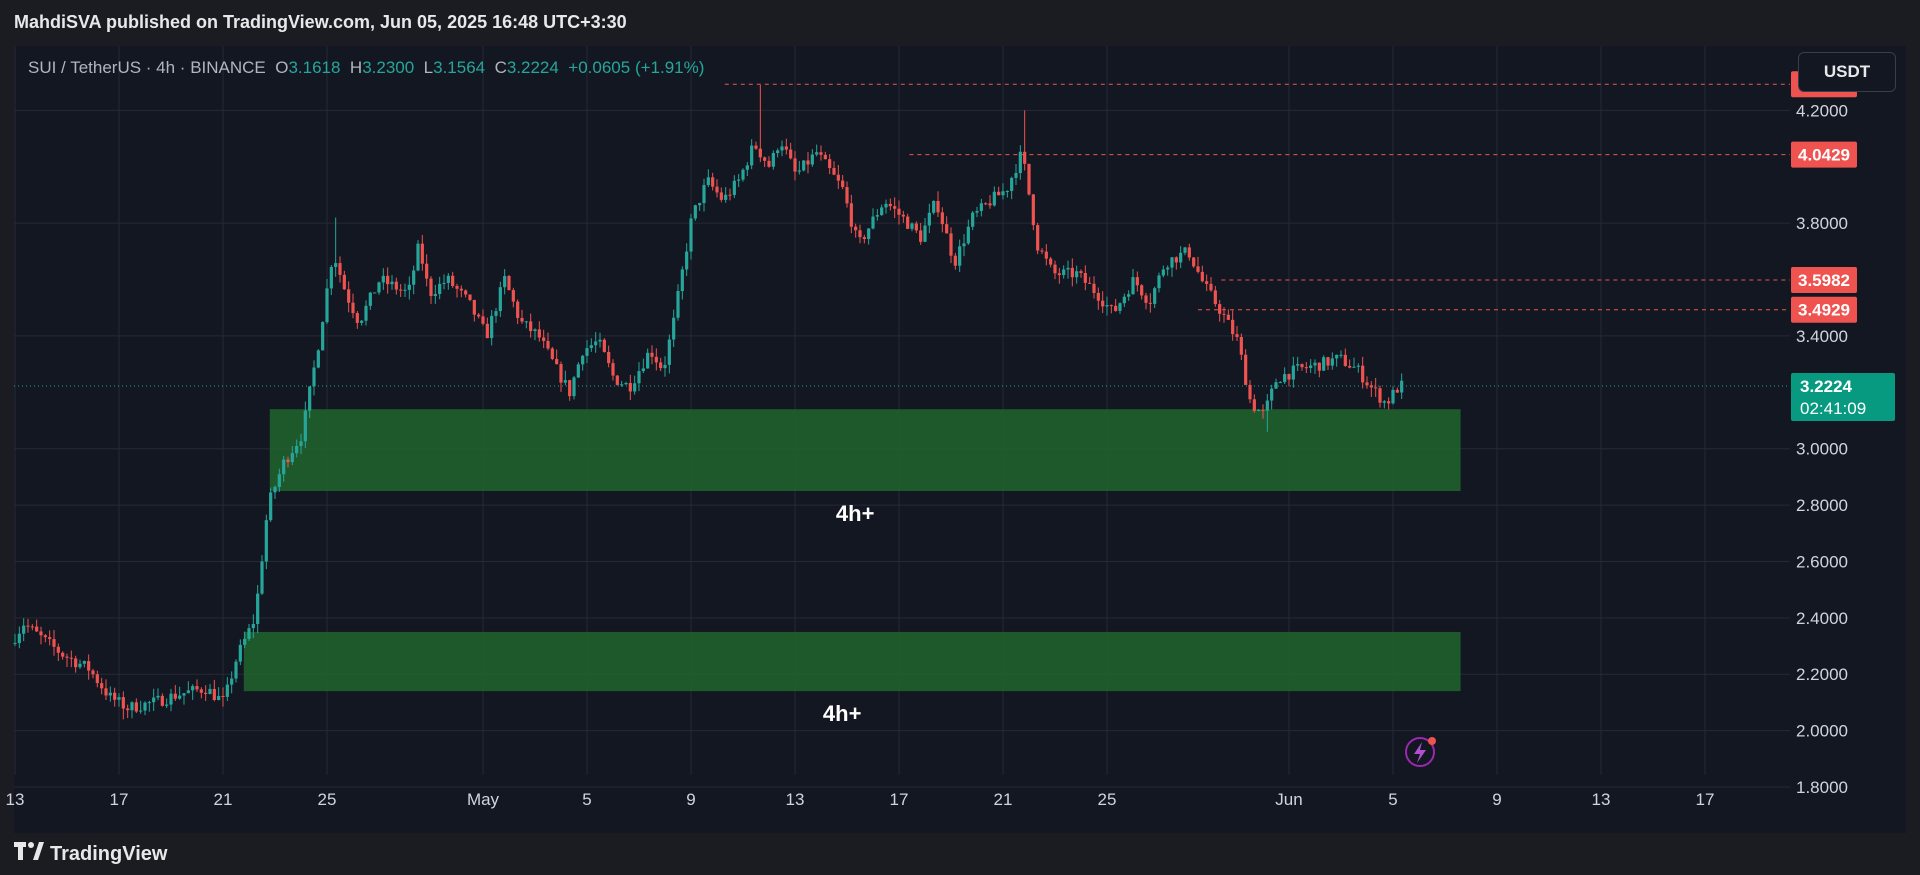  I want to click on flash-icon, so click(1420, 752).